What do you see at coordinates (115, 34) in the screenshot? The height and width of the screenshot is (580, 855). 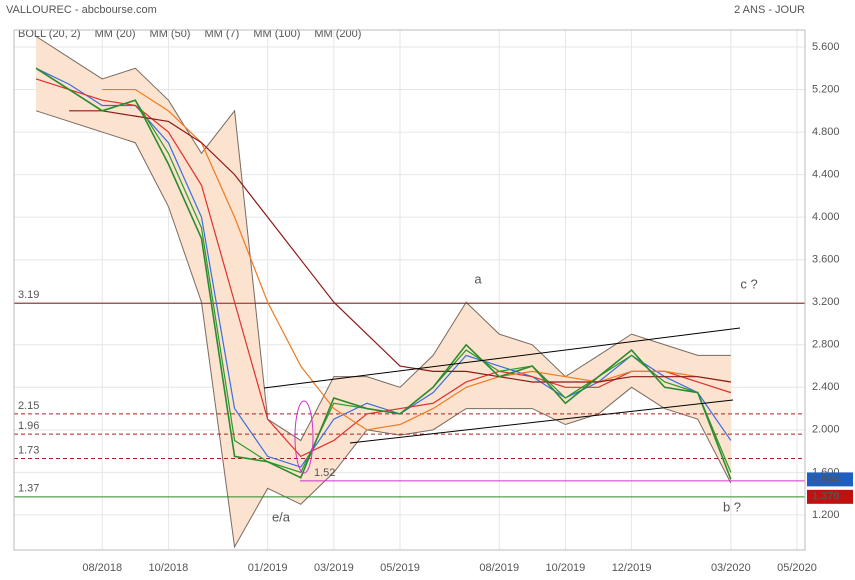 I see `legend-entry: MM (20)` at bounding box center [115, 34].